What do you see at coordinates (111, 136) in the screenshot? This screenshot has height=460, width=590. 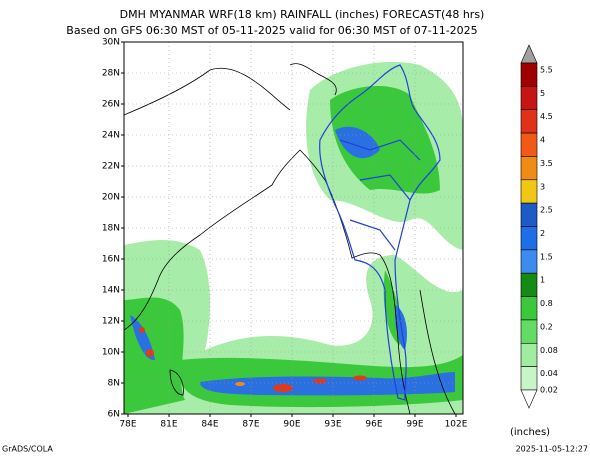 I see `lat-label: 24N` at bounding box center [111, 136].